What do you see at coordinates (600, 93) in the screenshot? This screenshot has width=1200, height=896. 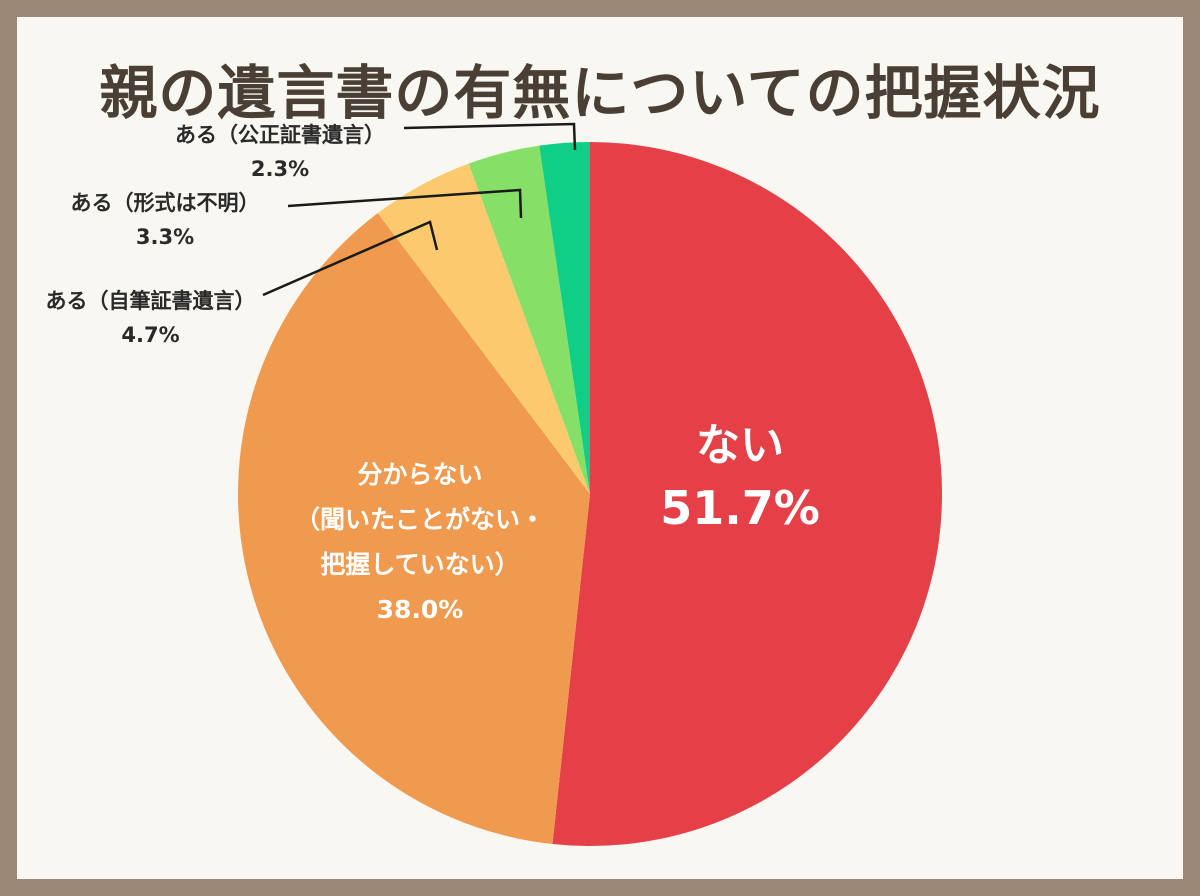 I see `chart-title: 親の遺言書の有無についての把握状況` at bounding box center [600, 93].